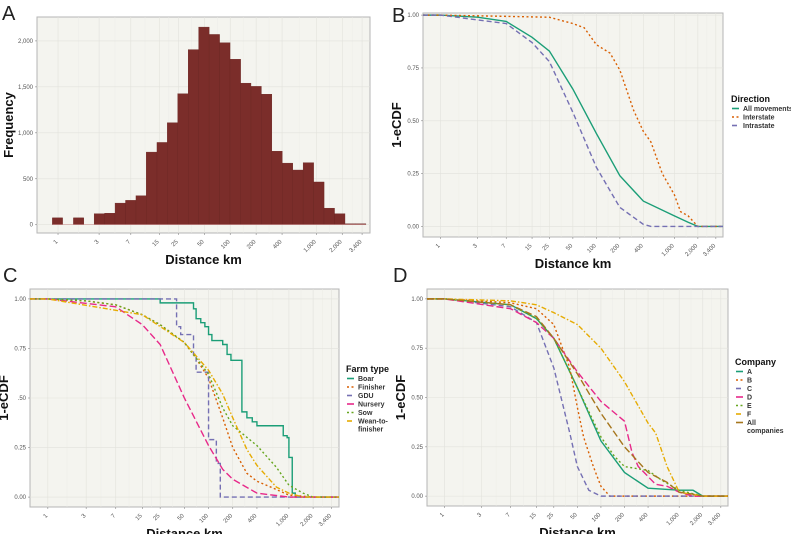 This screenshot has height=534, width=791. I want to click on y-tick-label: 500, so click(28, 180).